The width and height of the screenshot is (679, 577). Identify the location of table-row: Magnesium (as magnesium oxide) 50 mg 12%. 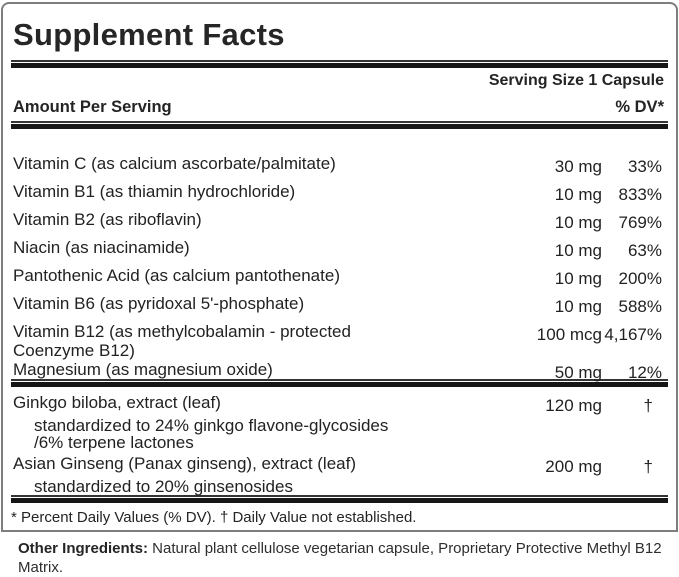
(337, 371).